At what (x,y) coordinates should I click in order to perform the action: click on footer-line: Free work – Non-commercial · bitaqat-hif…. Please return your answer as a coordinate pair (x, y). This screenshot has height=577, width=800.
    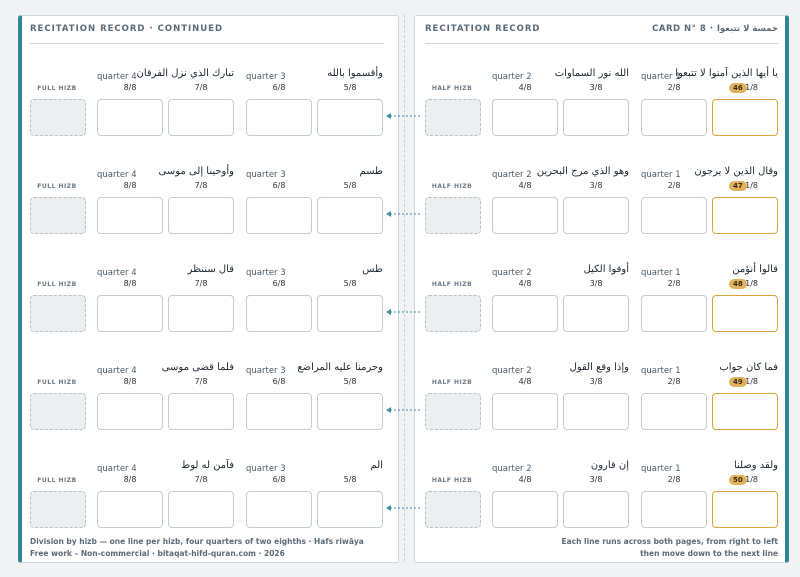
    Looking at the image, I should click on (157, 553).